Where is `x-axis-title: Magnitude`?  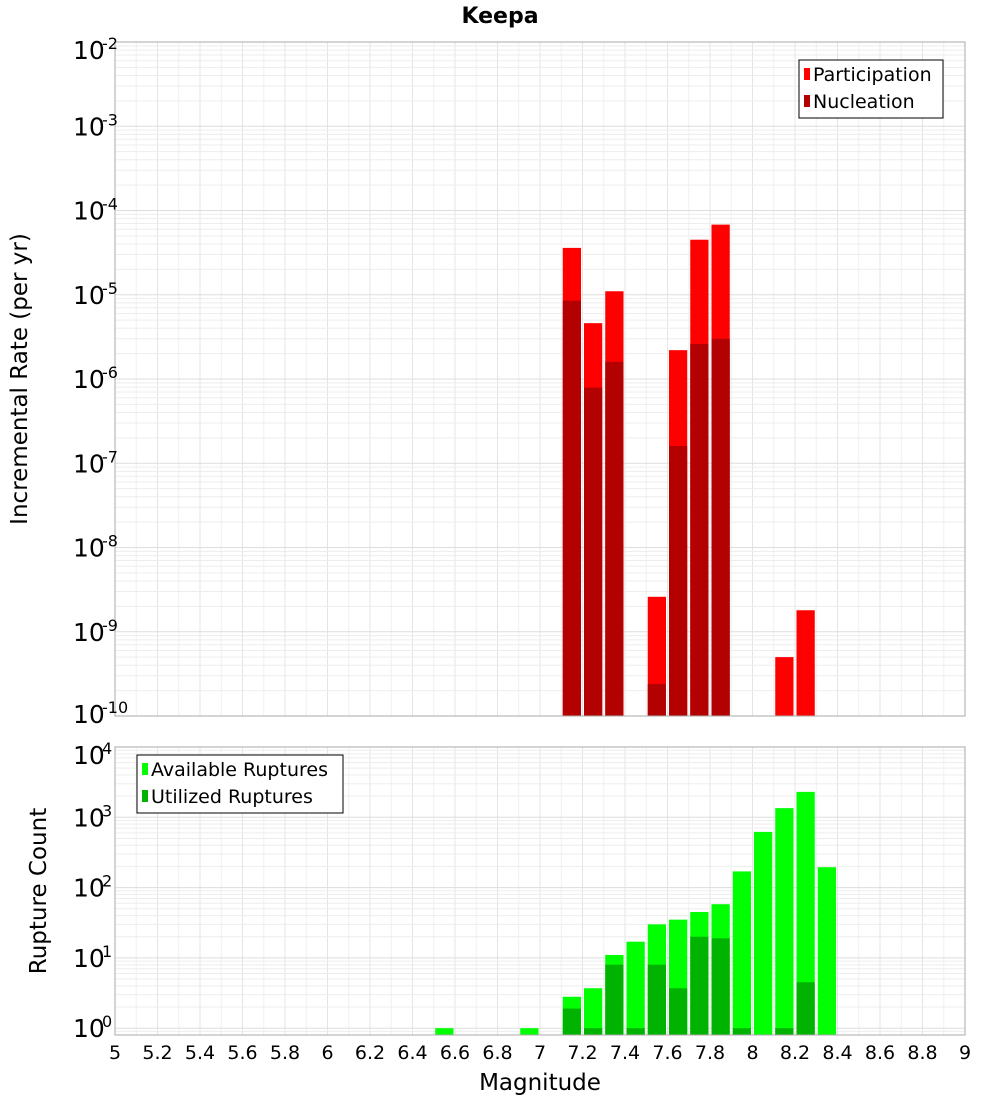 x-axis-title: Magnitude is located at coordinates (540, 1083).